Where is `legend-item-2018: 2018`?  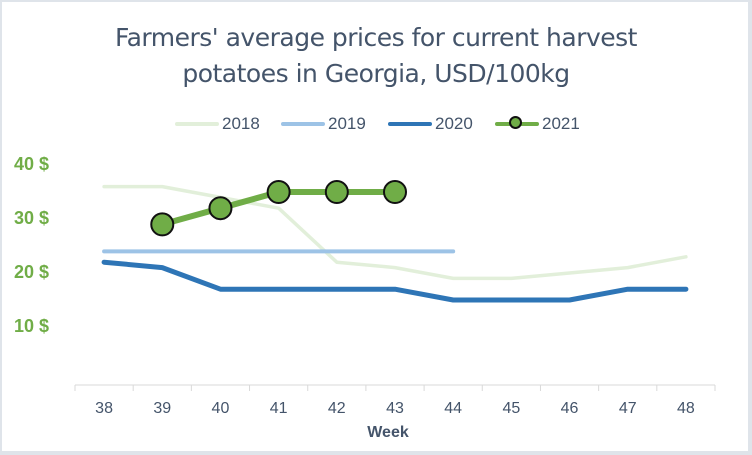
legend-item-2018: 2018 is located at coordinates (217, 124).